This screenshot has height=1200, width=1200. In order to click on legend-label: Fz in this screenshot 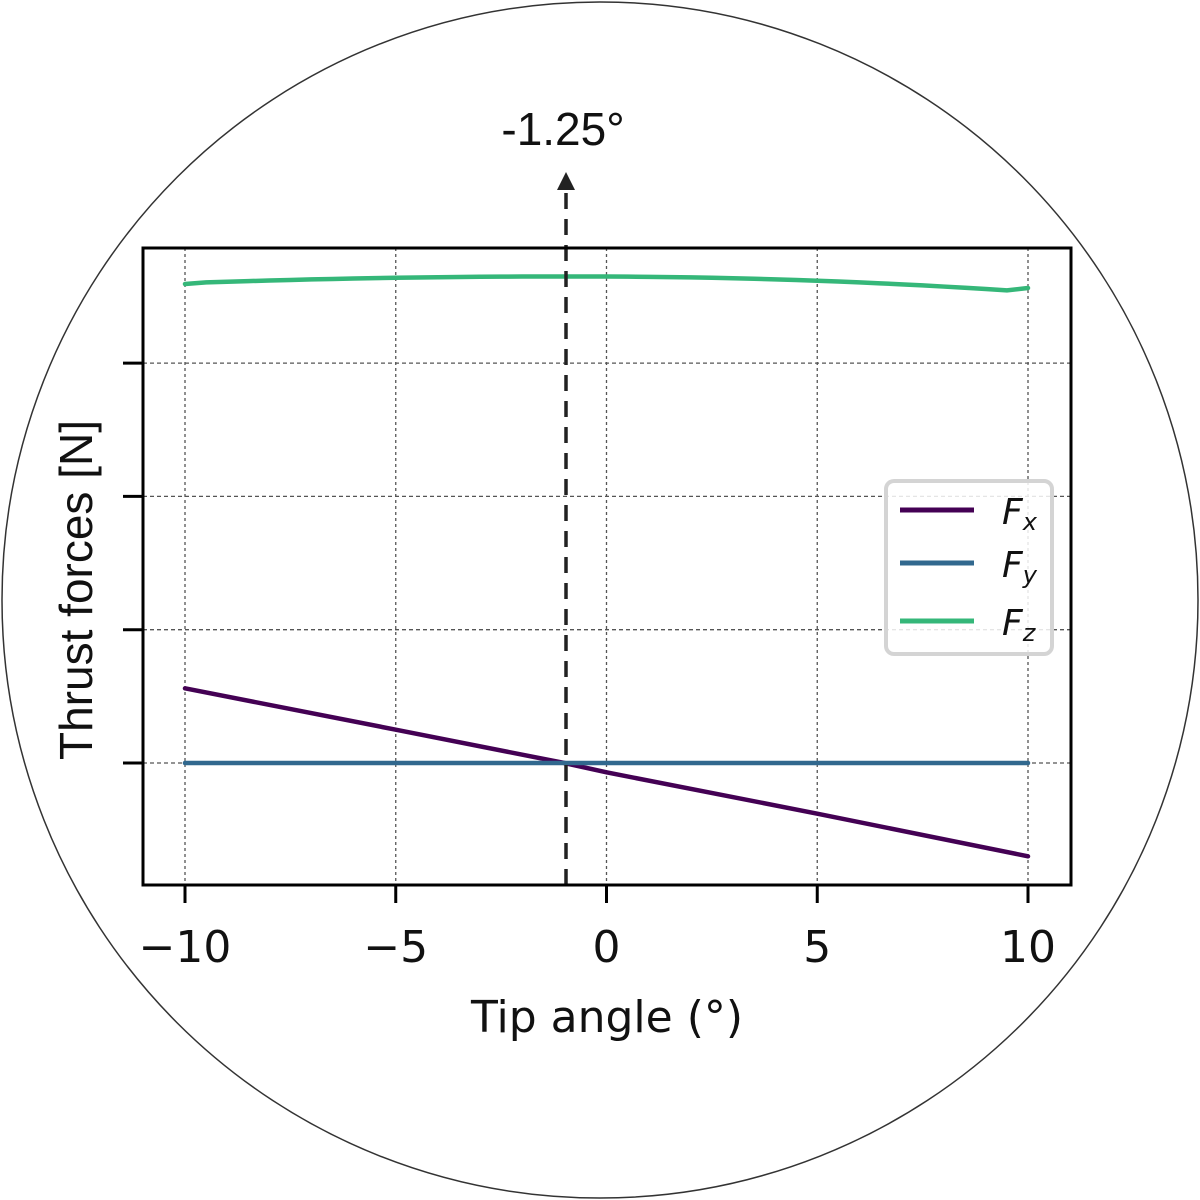, I will do `click(1019, 625)`.